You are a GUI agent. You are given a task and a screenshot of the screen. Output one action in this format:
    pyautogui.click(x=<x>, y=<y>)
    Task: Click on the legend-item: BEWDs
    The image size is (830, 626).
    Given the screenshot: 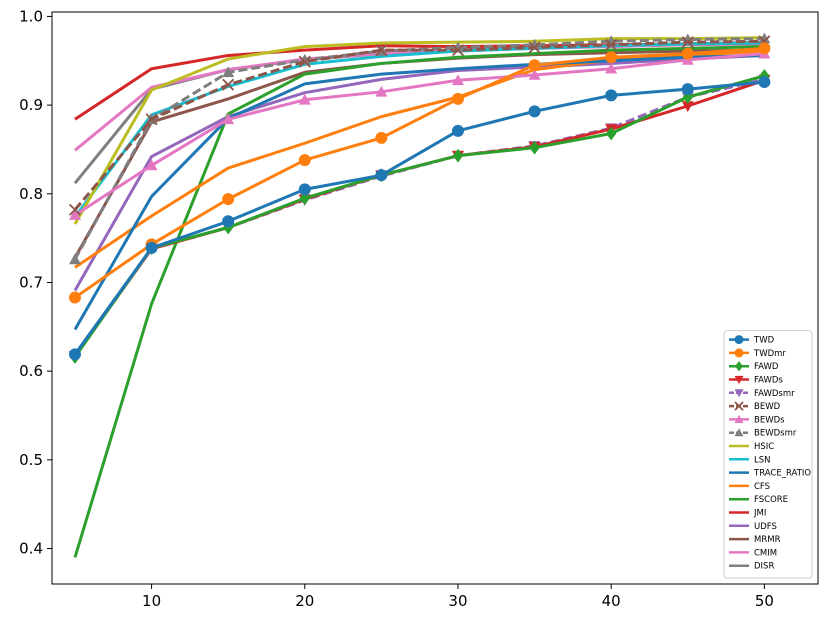 What is the action you would take?
    pyautogui.click(x=757, y=419)
    